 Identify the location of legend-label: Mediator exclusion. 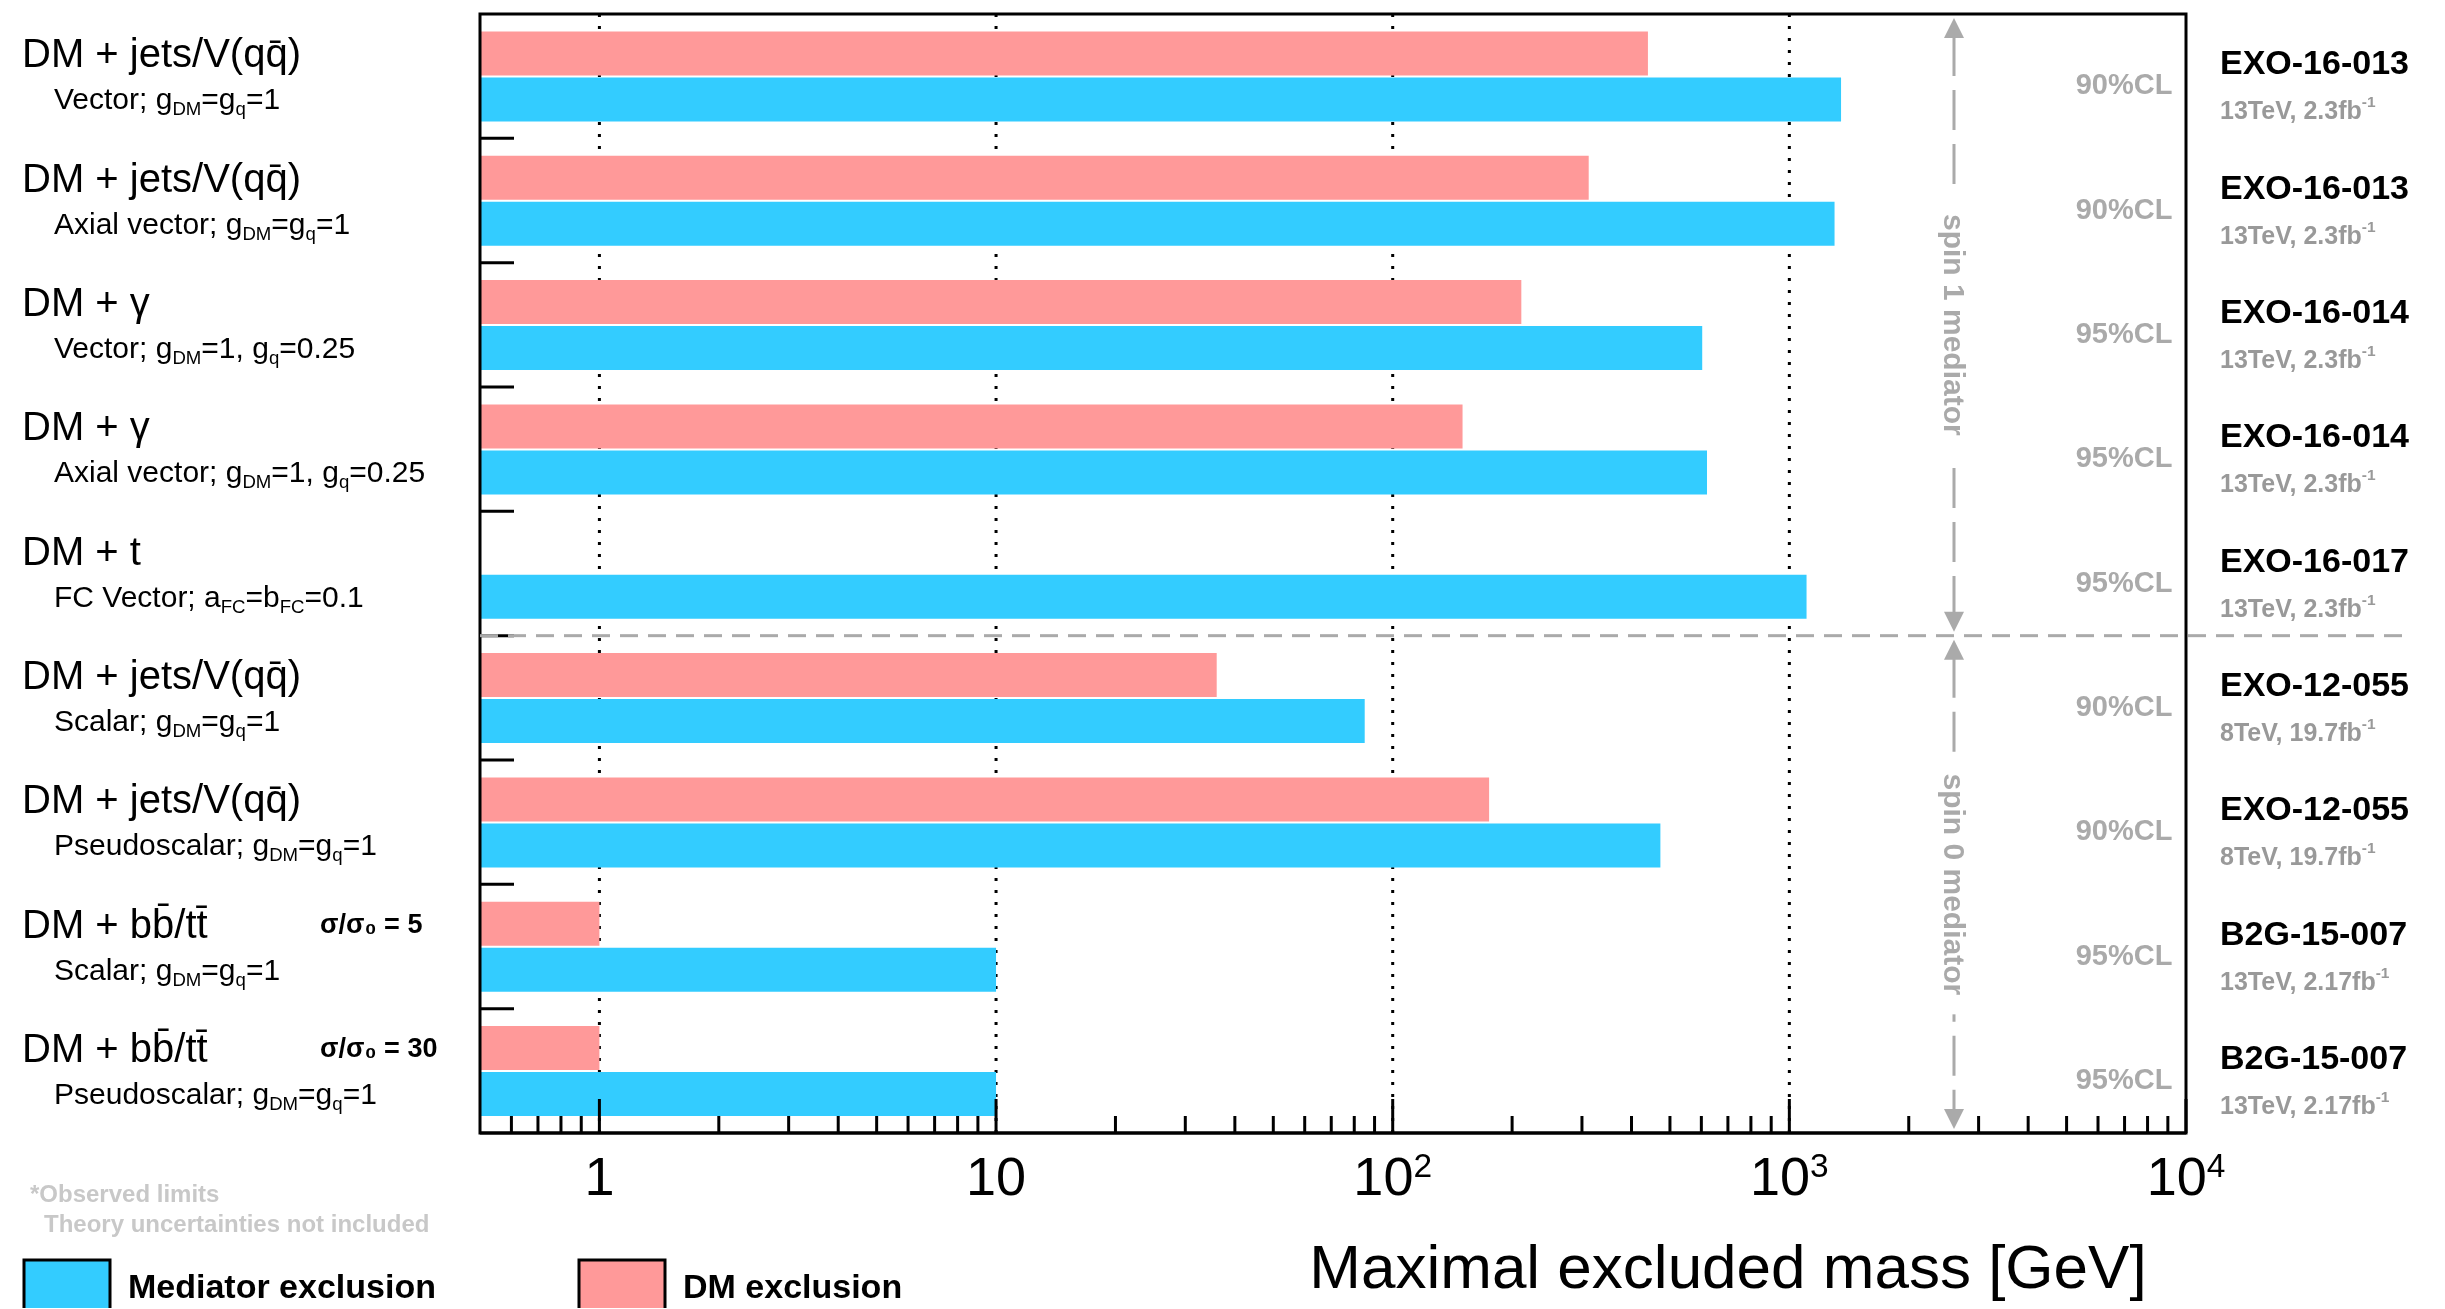
(282, 1286).